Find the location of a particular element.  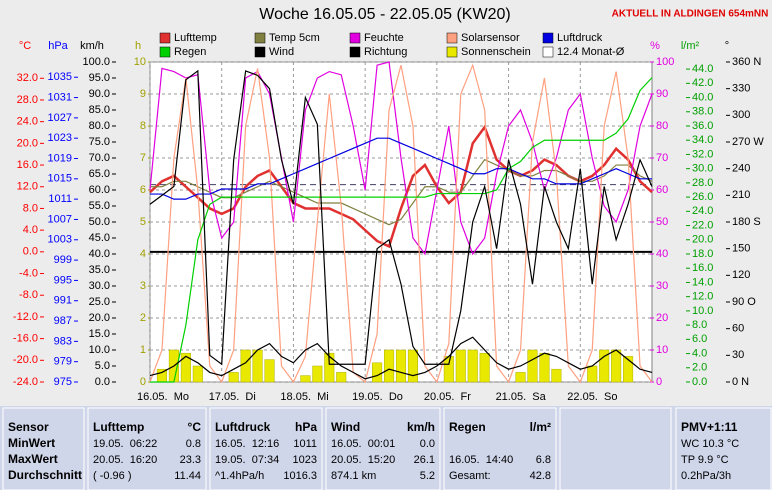

y-tick-label: 15.0 is located at coordinates (99, 334).